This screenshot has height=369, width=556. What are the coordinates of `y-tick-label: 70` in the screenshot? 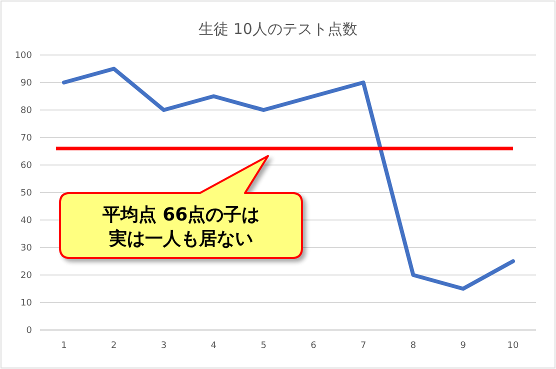 It's located at (26, 139).